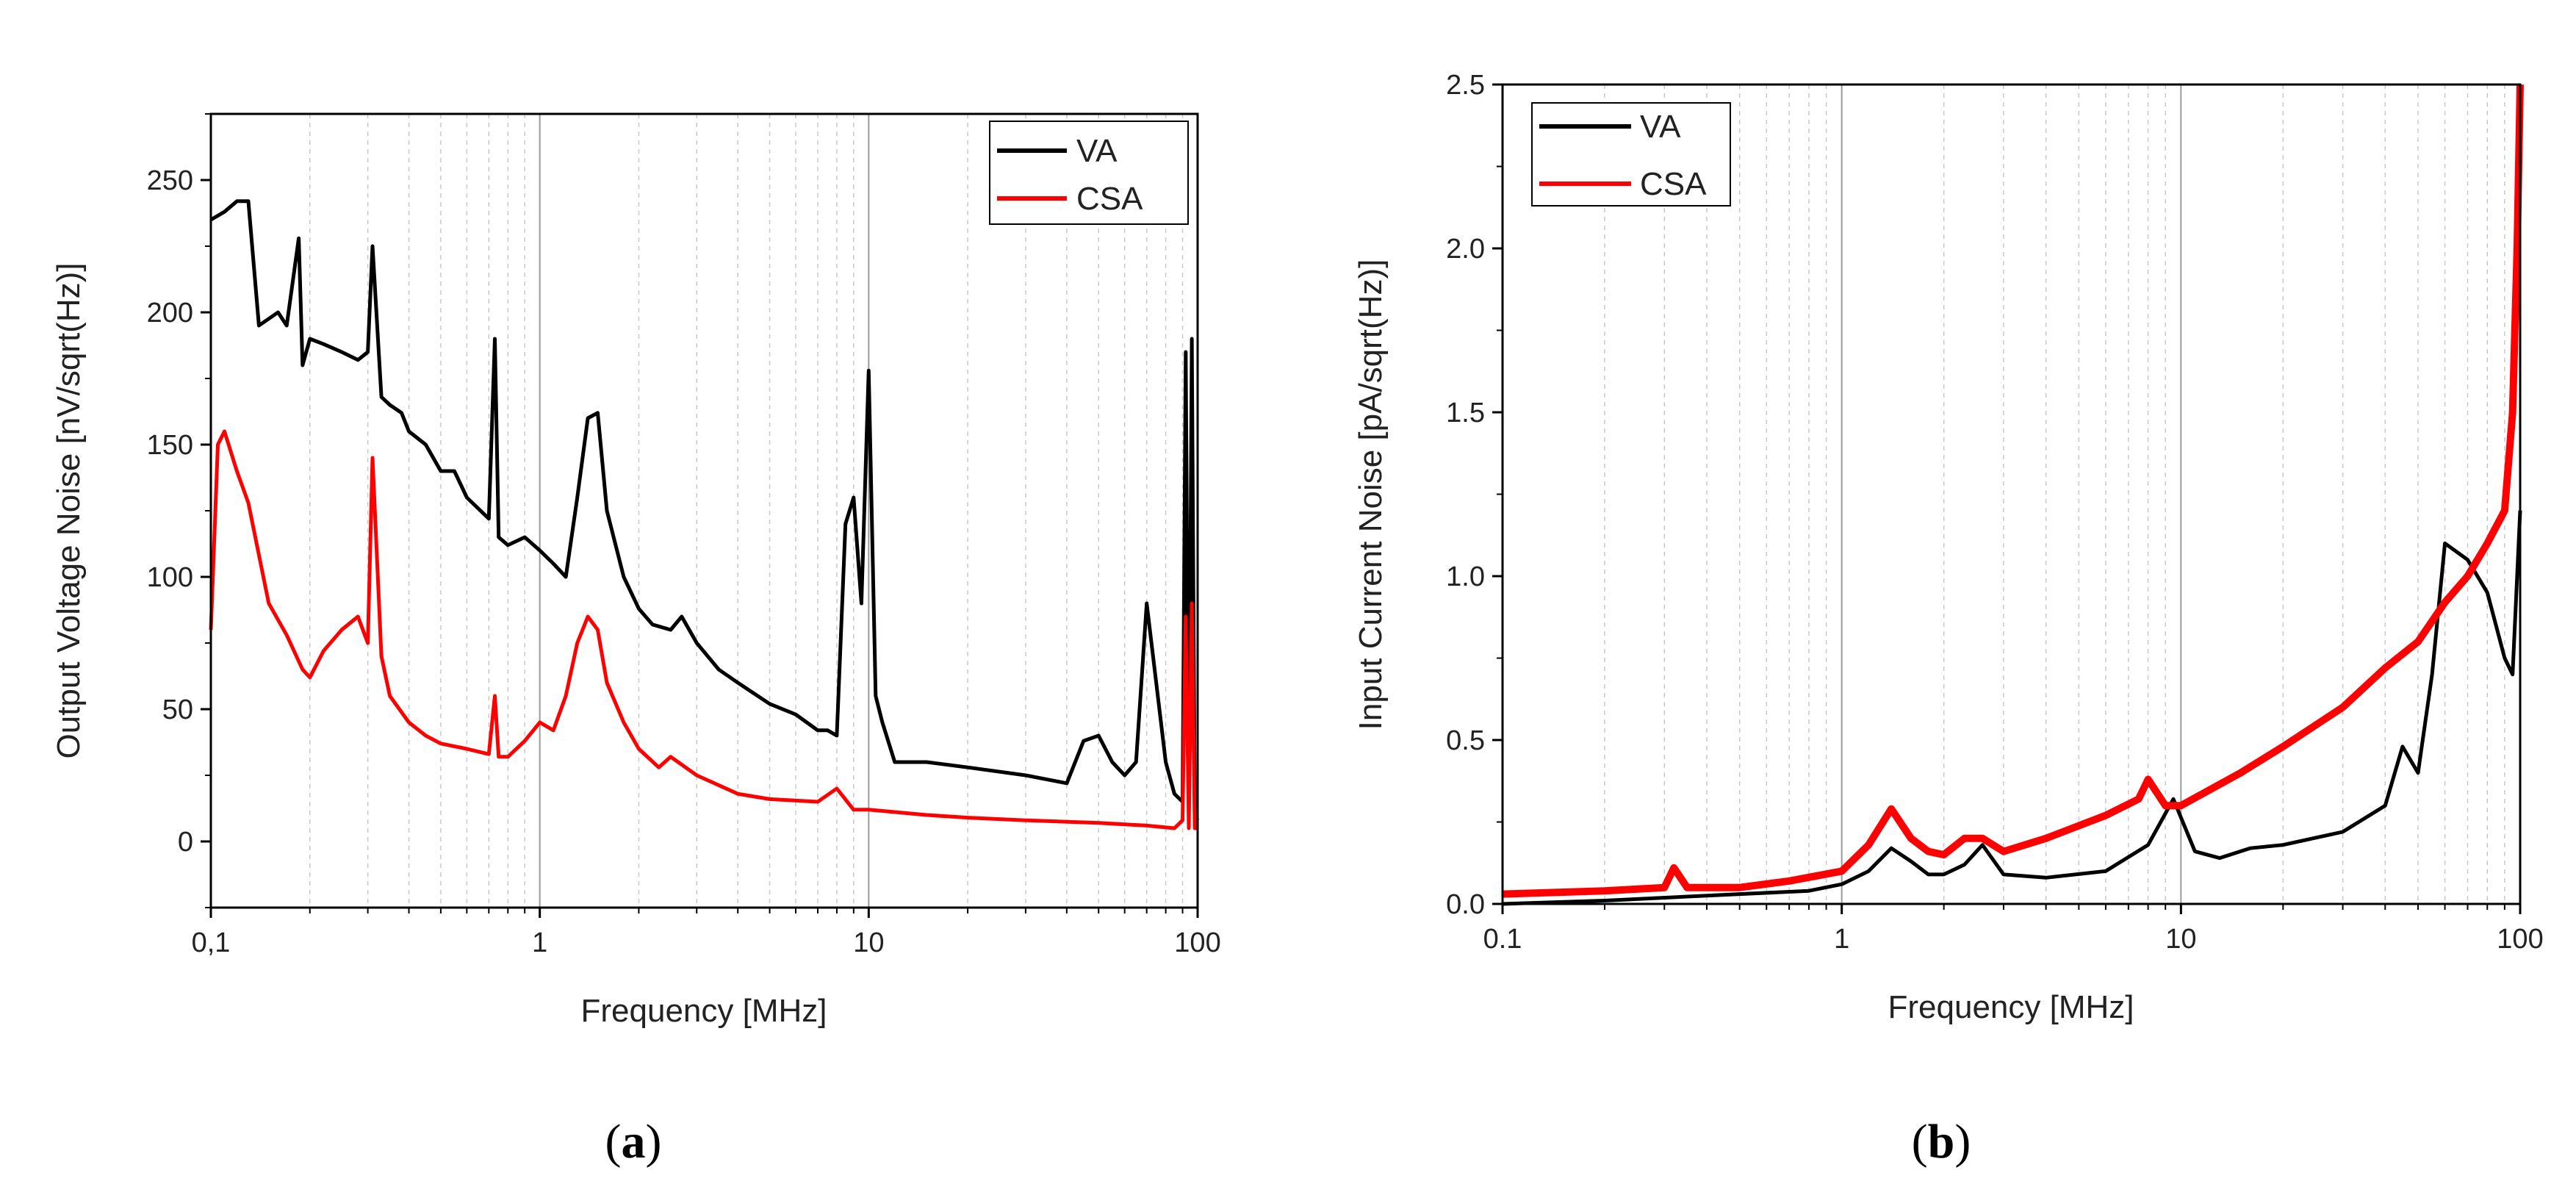 The height and width of the screenshot is (1192, 2576). I want to click on y-tick-label: 1.0, so click(1465, 576).